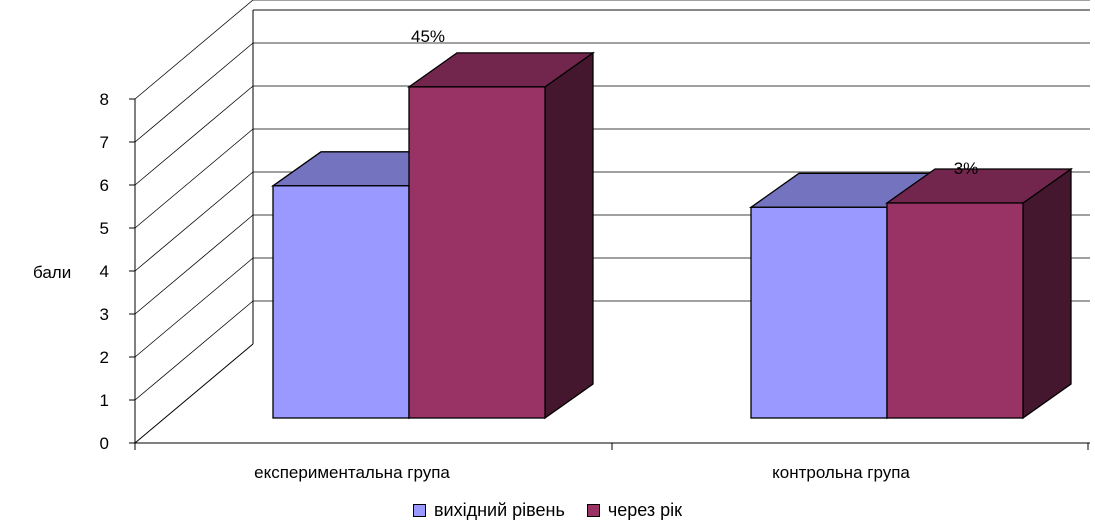 This screenshot has height=526, width=1095. I want to click on y-tick-label: 8, so click(104, 99).